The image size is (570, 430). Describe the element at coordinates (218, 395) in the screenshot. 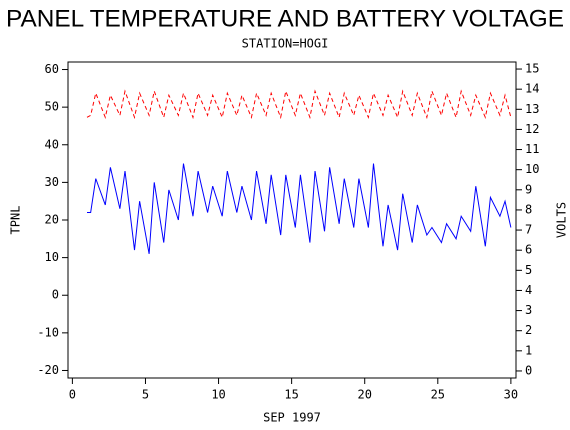

I see `x-tick-label: 10` at that location.